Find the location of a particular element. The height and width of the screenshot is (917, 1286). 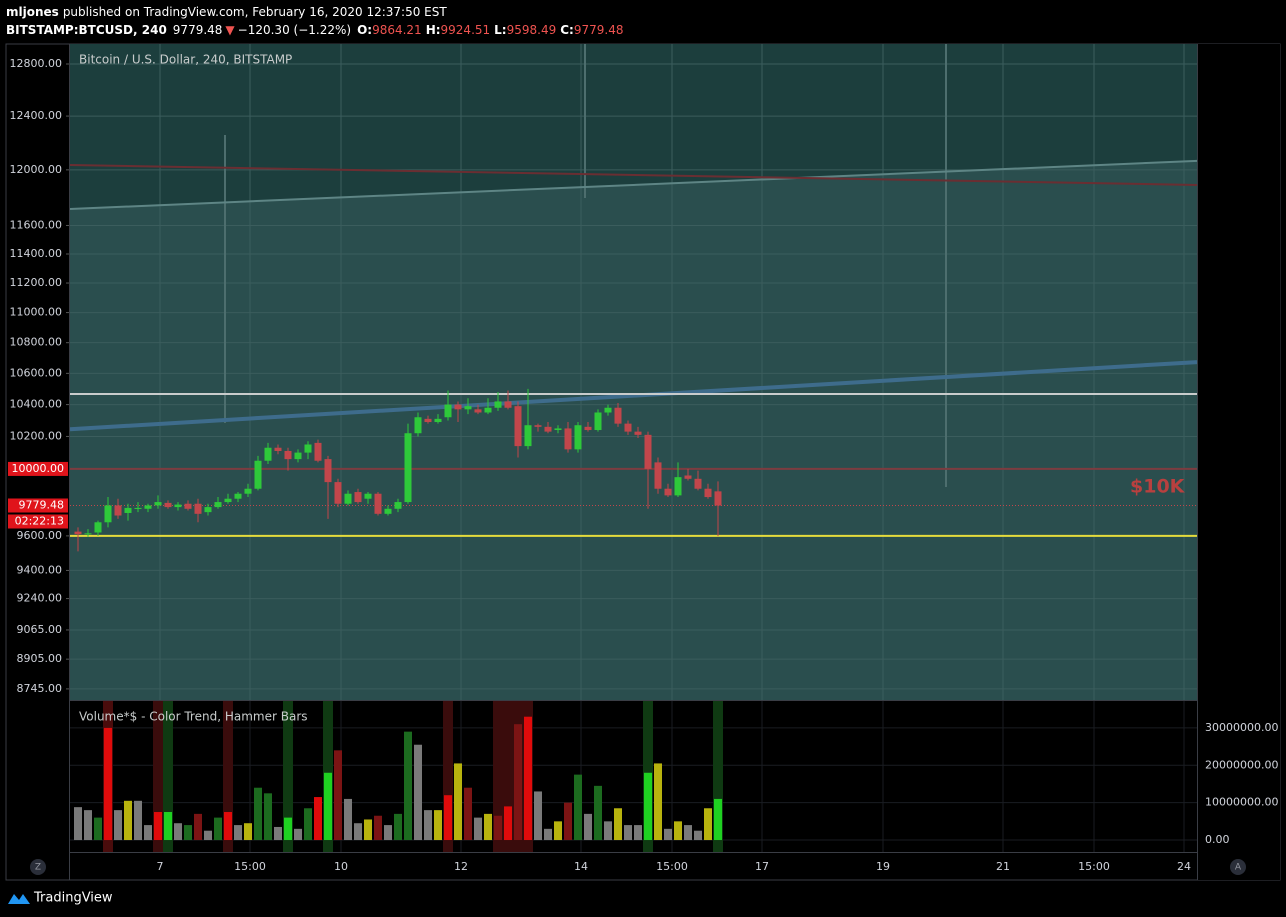

price-tag-label: 10000.00 is located at coordinates (38, 468).